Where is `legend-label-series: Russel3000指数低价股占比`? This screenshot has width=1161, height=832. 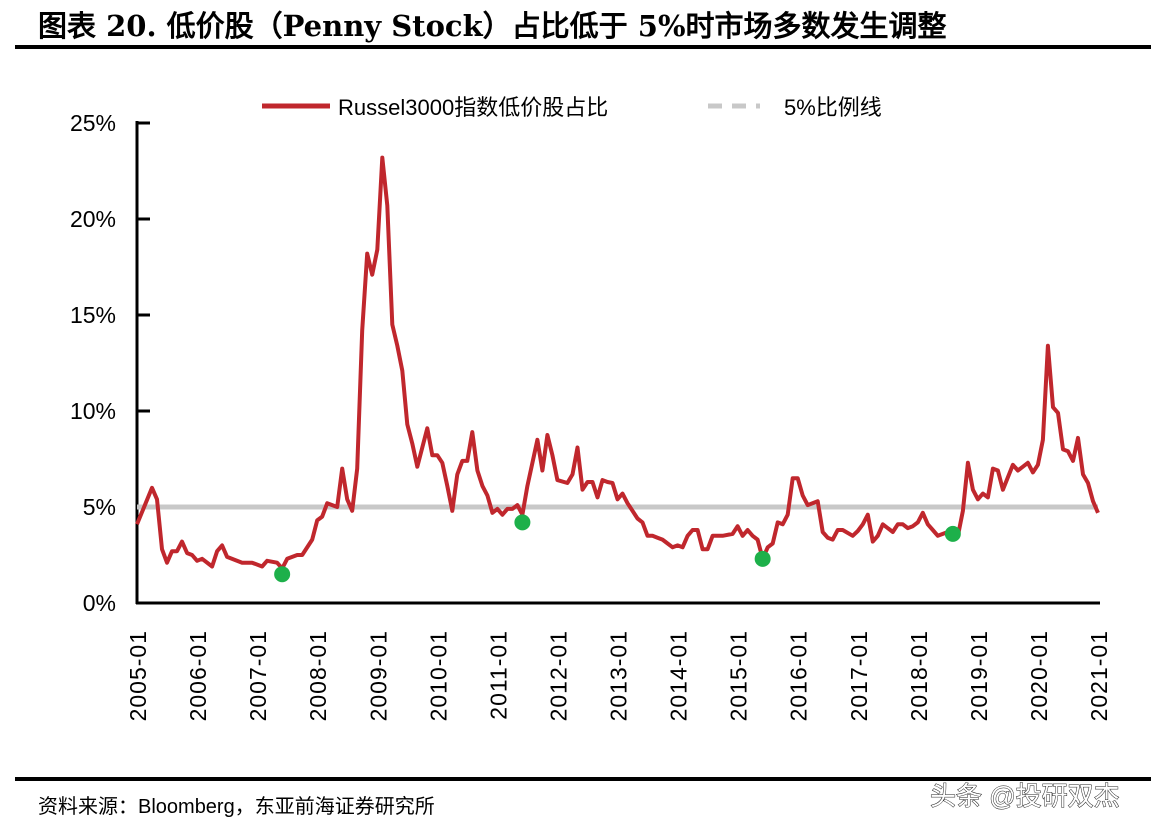 legend-label-series: Russel3000指数低价股占比 is located at coordinates (473, 107).